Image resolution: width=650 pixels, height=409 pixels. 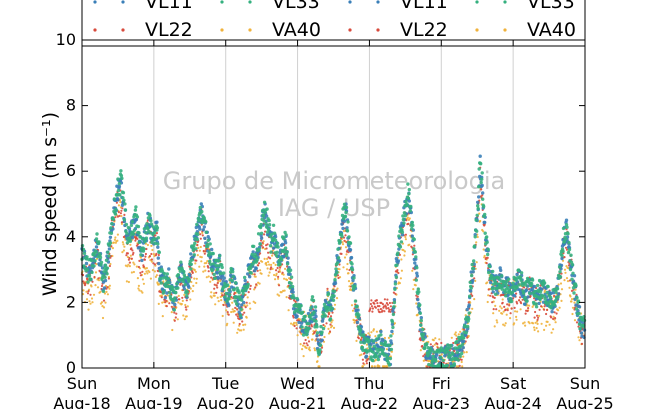 I want to click on x-tick-date: Aug-24, so click(x=512, y=401).